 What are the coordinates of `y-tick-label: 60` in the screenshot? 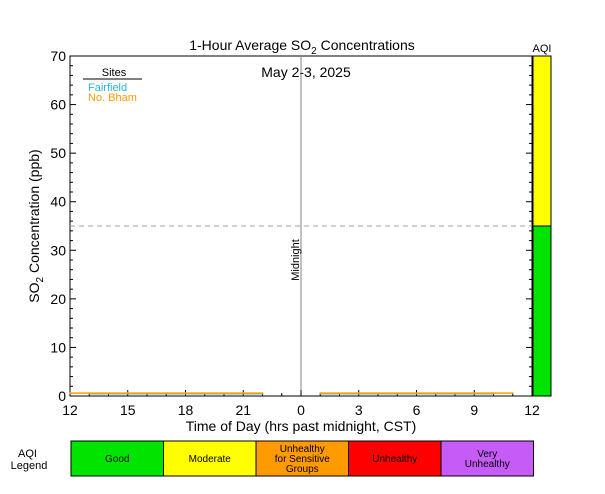 It's located at (58, 105).